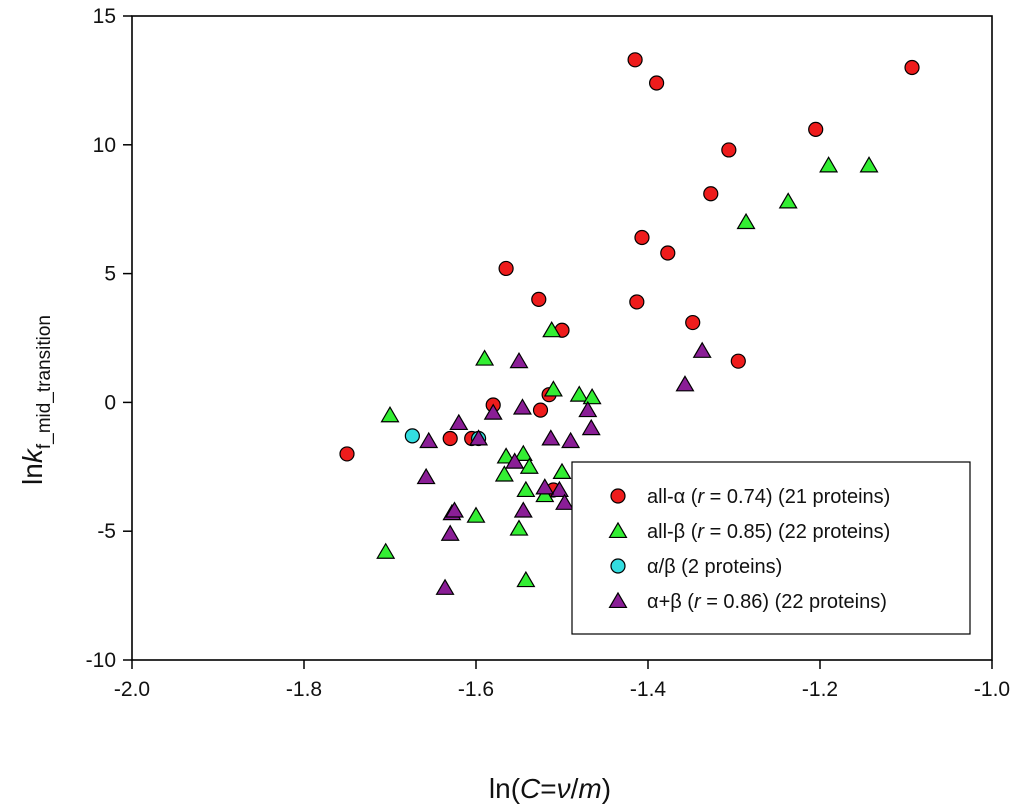  What do you see at coordinates (109, 338) in the screenshot?
I see `y-axis-ticks: -10 -5 0 5 10 15` at bounding box center [109, 338].